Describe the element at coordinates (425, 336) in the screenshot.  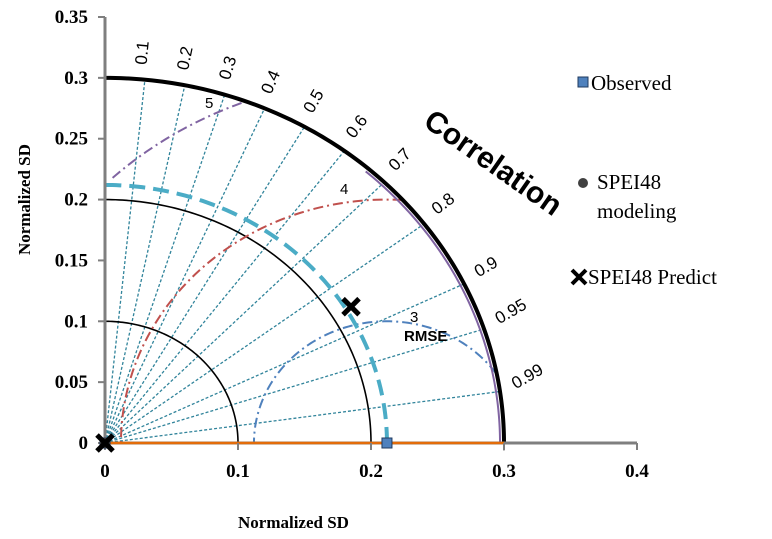
I see `rmse-title: RMSE` at that location.